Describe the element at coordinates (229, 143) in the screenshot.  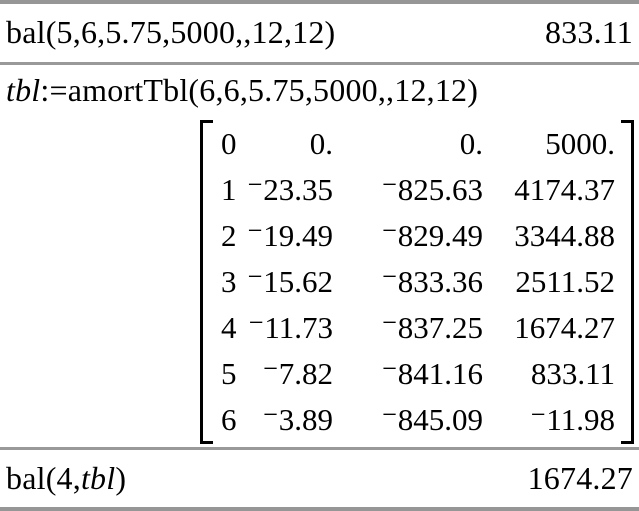
I see `matrix-cell: 0` at that location.